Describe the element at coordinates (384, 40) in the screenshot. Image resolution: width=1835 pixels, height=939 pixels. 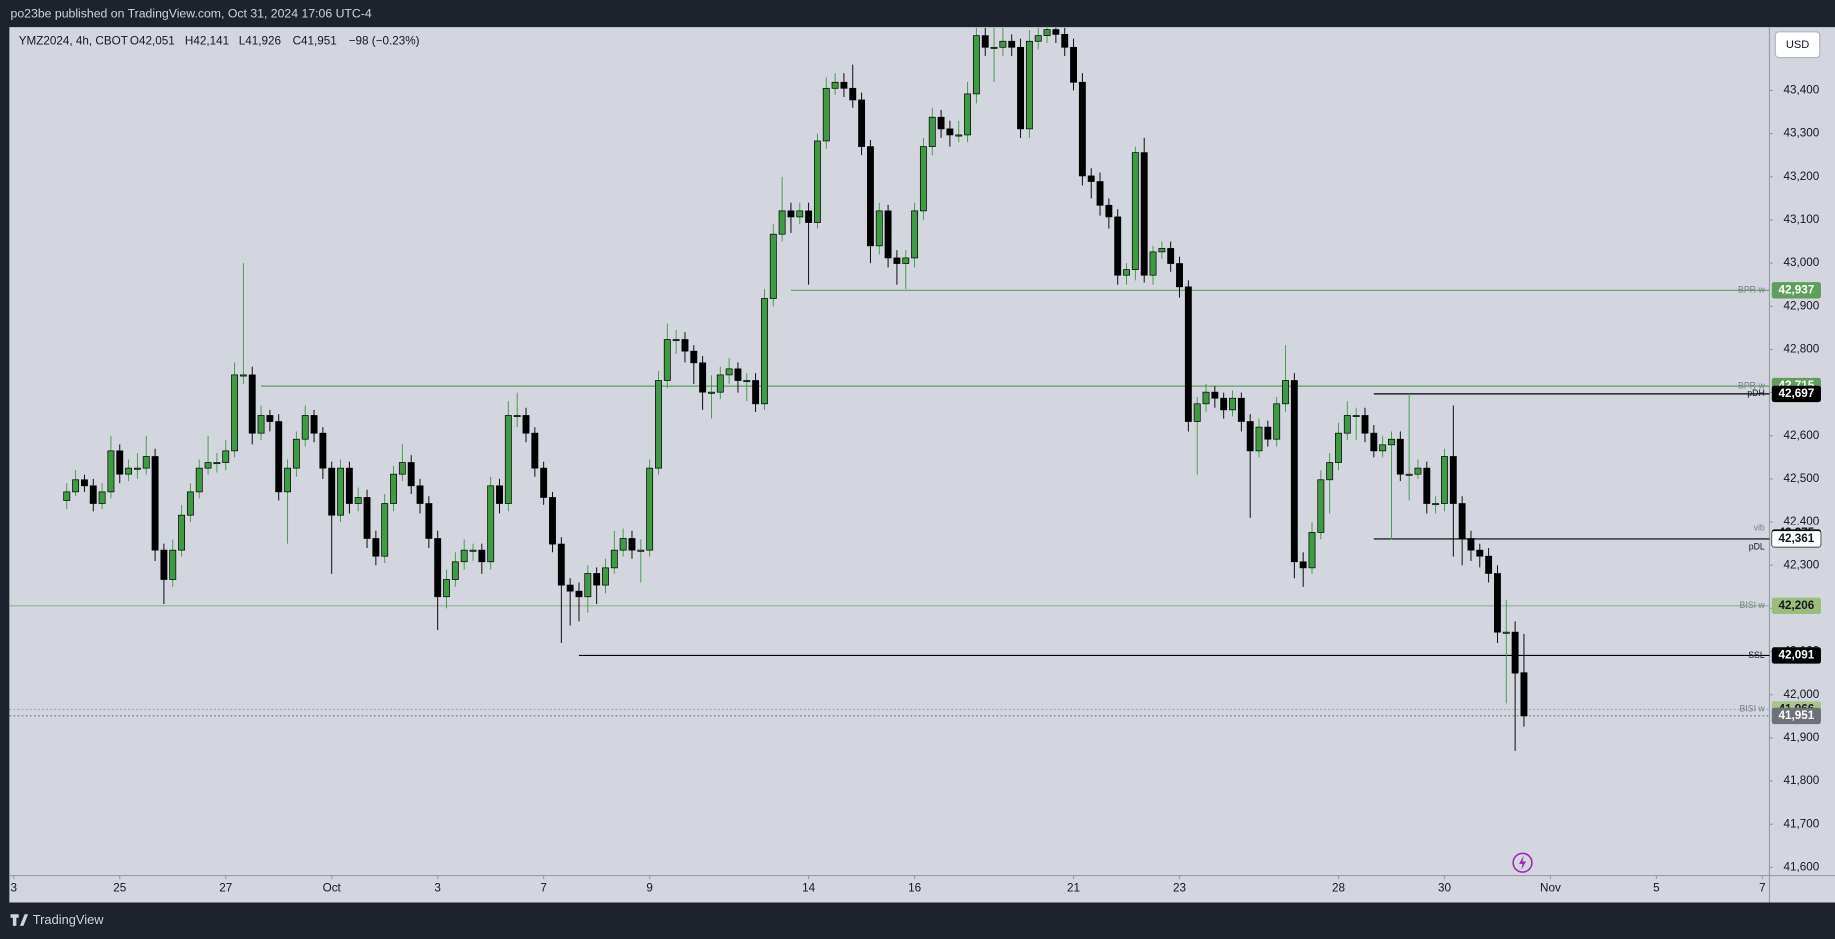
I see `price-change: −98 (−0.23%)` at that location.